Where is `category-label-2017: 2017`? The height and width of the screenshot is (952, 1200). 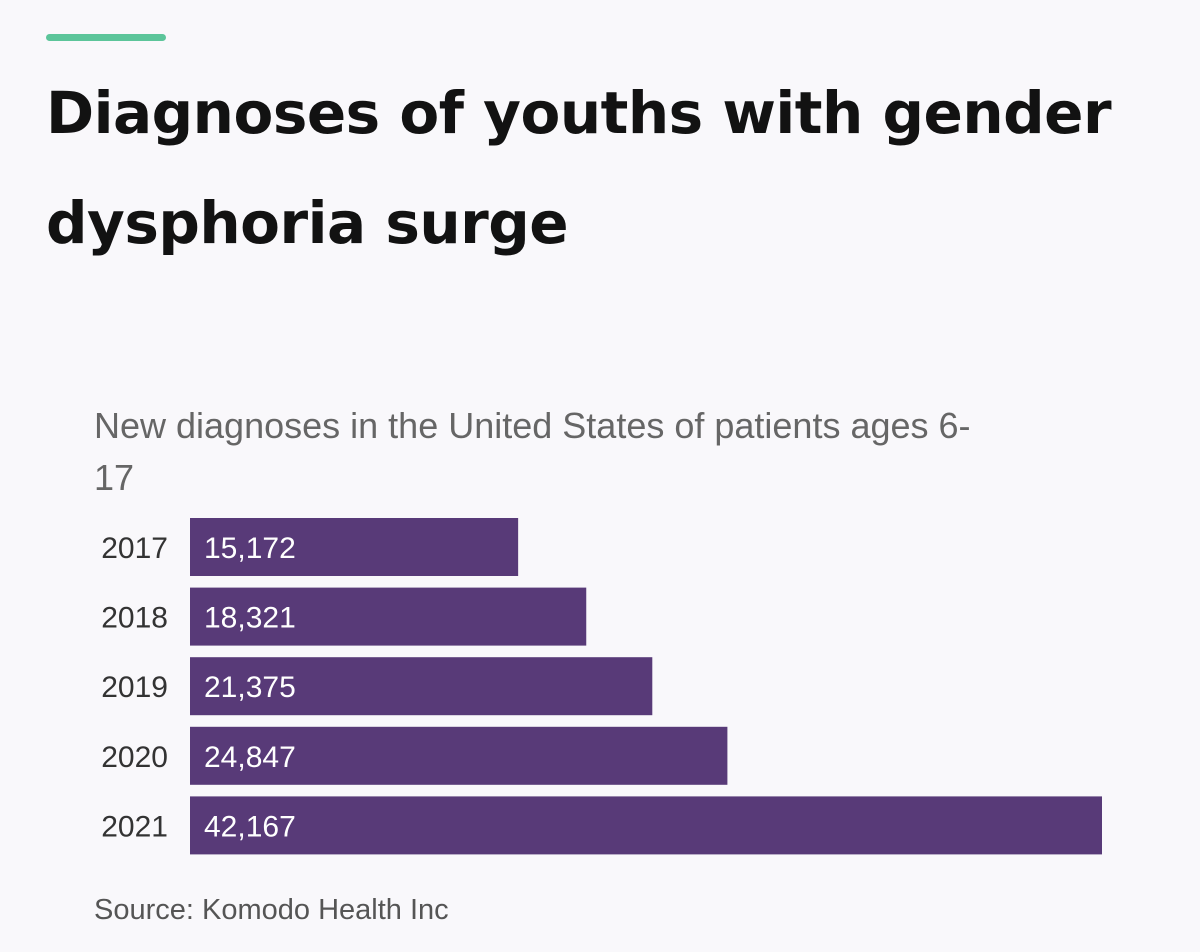
category-label-2017: 2017 is located at coordinates (134, 548).